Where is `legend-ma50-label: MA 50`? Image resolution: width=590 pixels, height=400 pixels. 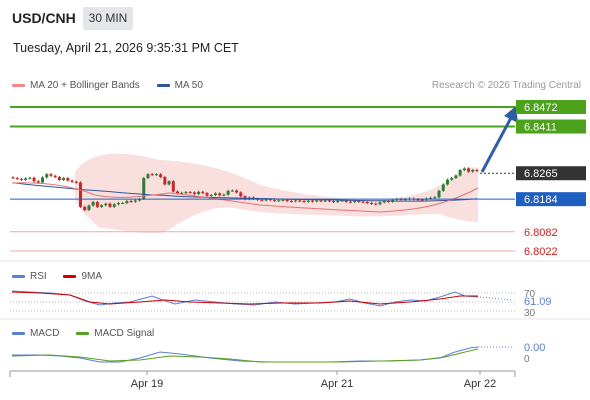
legend-ma50-label: MA 50 is located at coordinates (188, 85).